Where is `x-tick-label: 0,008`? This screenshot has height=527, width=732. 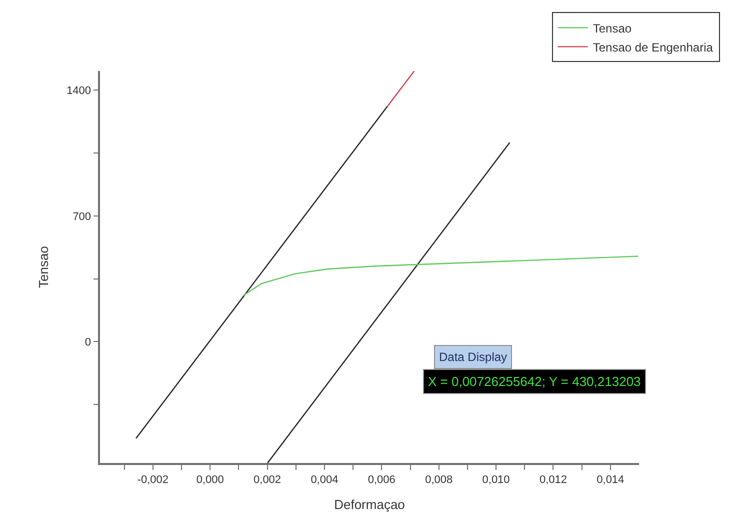
x-tick-label: 0,008 is located at coordinates (439, 480).